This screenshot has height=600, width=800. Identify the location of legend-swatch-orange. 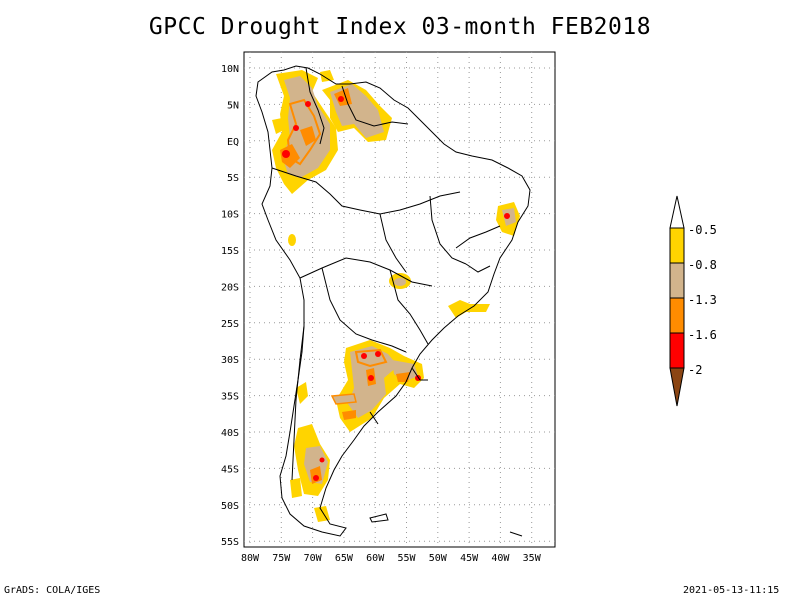
(677, 315).